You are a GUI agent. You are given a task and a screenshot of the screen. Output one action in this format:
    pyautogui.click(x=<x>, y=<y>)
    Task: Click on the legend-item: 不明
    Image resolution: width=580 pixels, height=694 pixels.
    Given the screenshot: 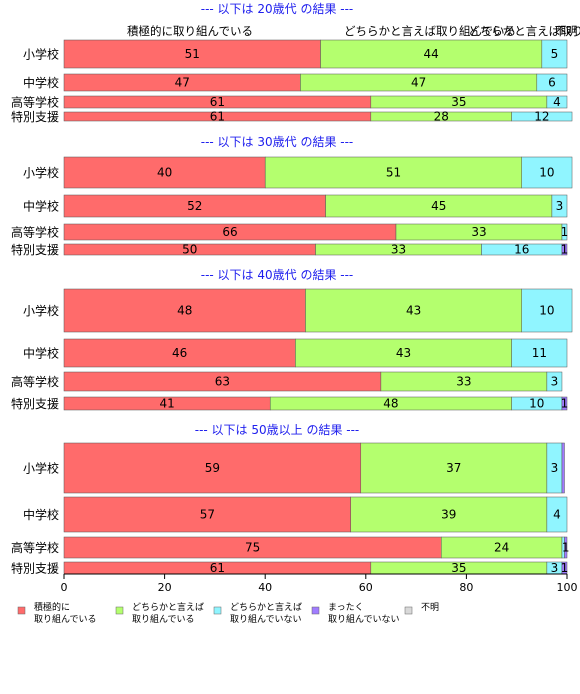 What is the action you would take?
    pyautogui.click(x=421, y=608)
    